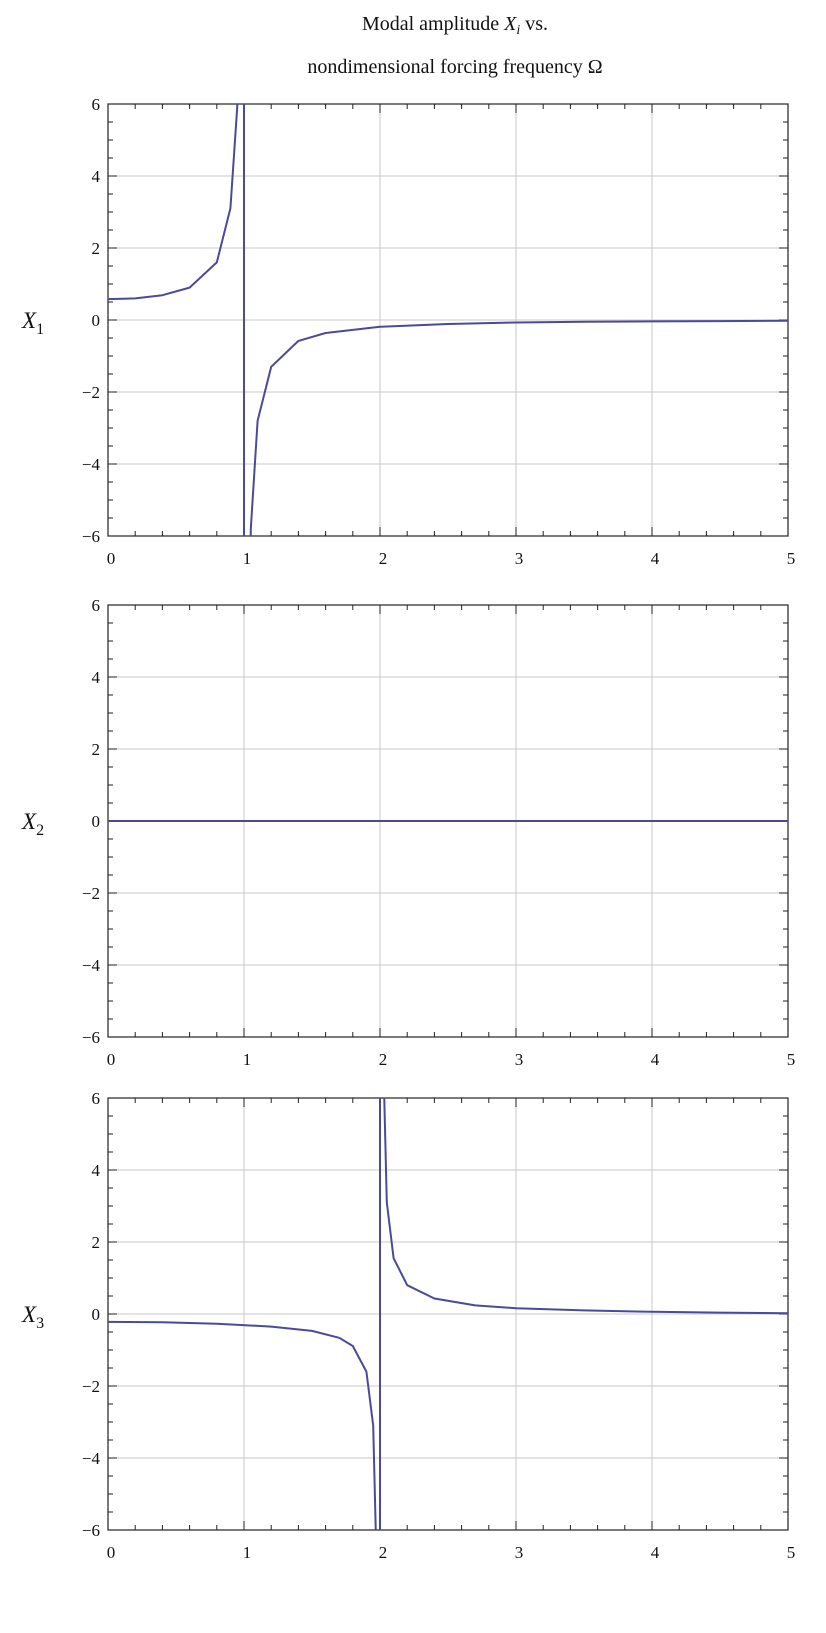  What do you see at coordinates (32, 323) in the screenshot?
I see `y-axis-label: X1` at bounding box center [32, 323].